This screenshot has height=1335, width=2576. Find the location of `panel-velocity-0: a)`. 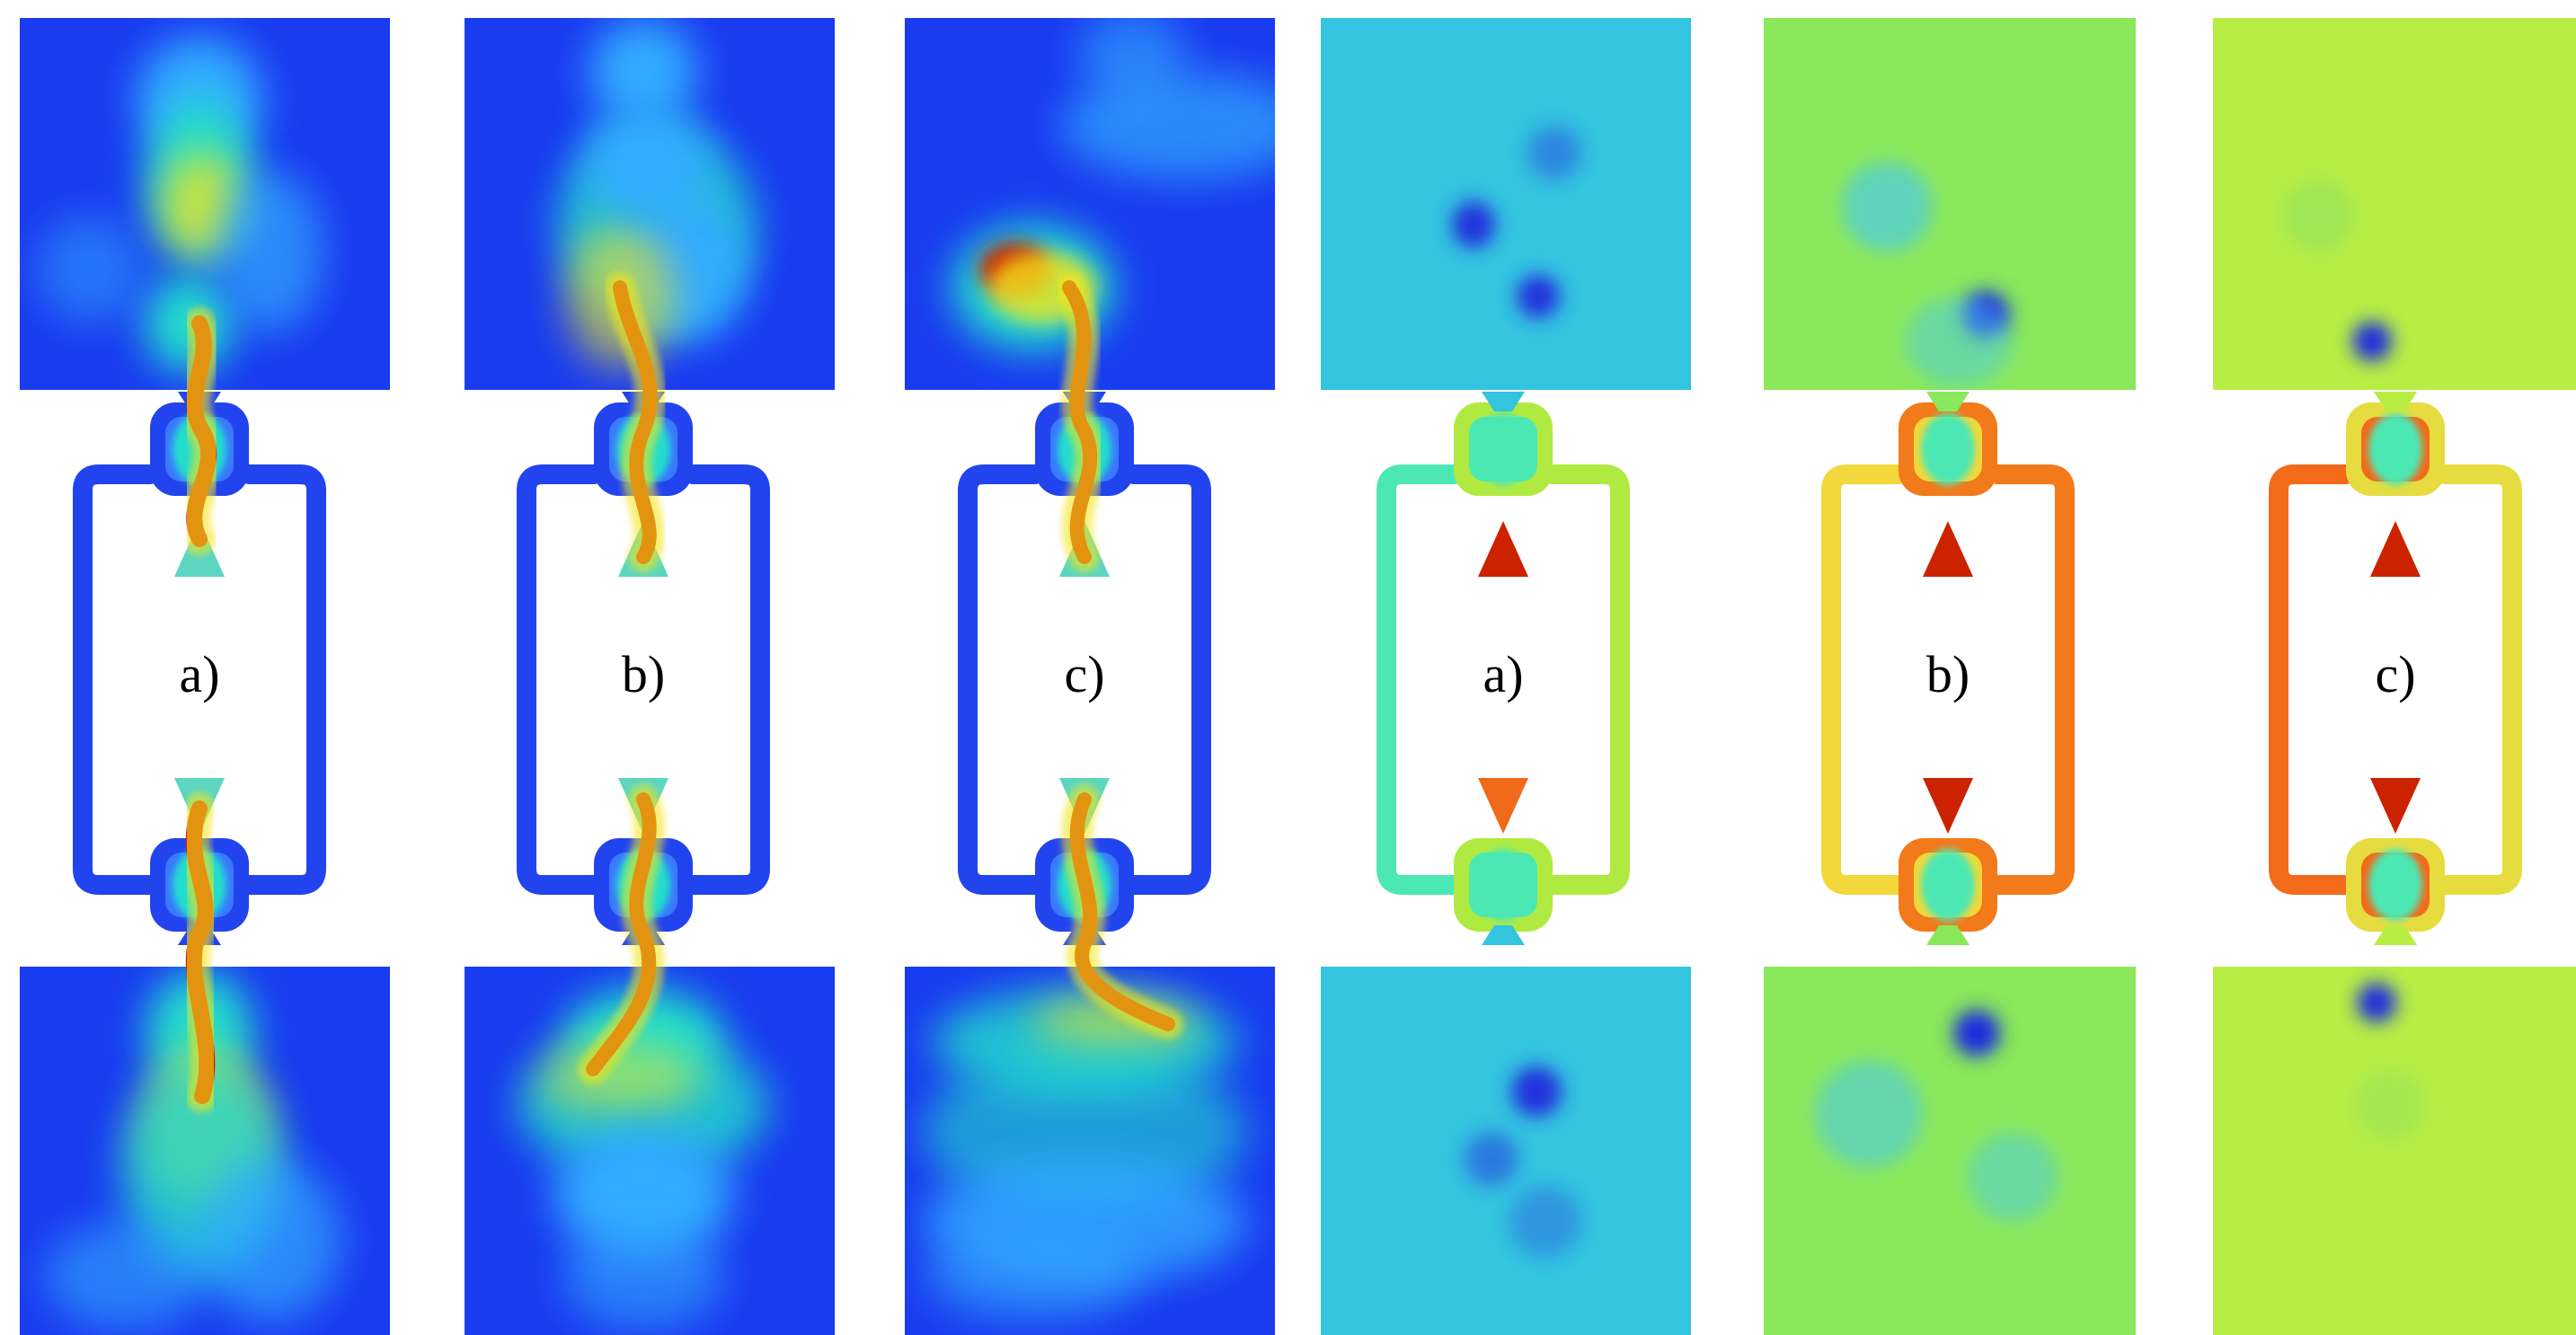

panel-velocity-0: a) is located at coordinates (205, 676).